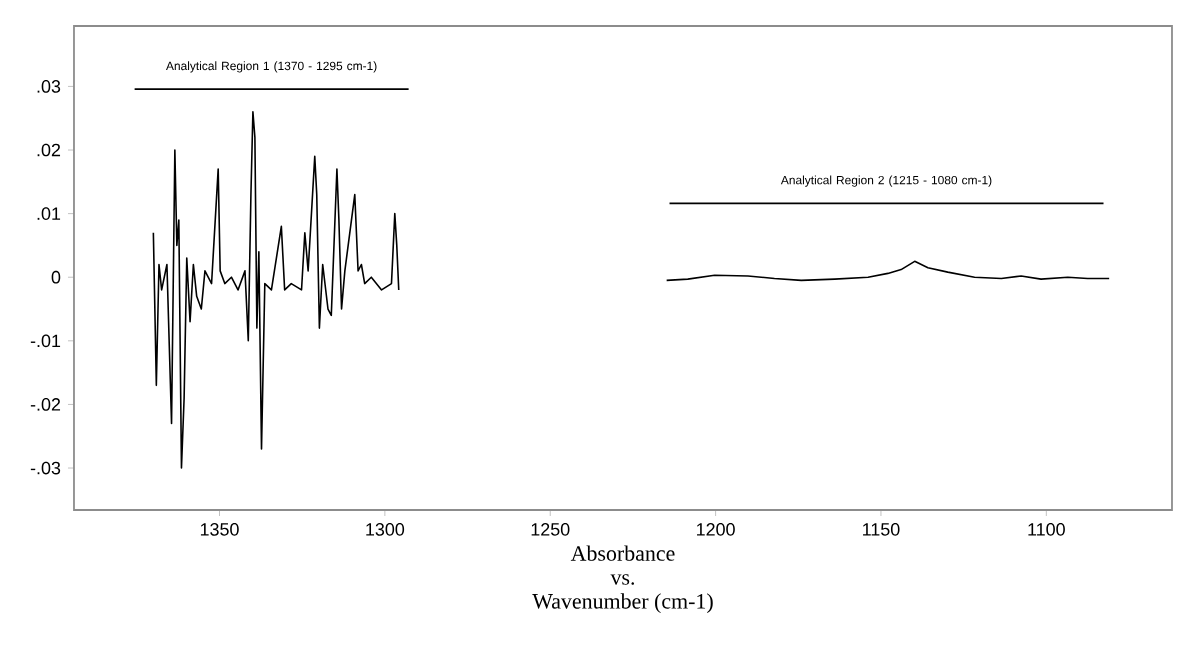  What do you see at coordinates (45, 468) in the screenshot?
I see `y-tick-label: -.03` at bounding box center [45, 468].